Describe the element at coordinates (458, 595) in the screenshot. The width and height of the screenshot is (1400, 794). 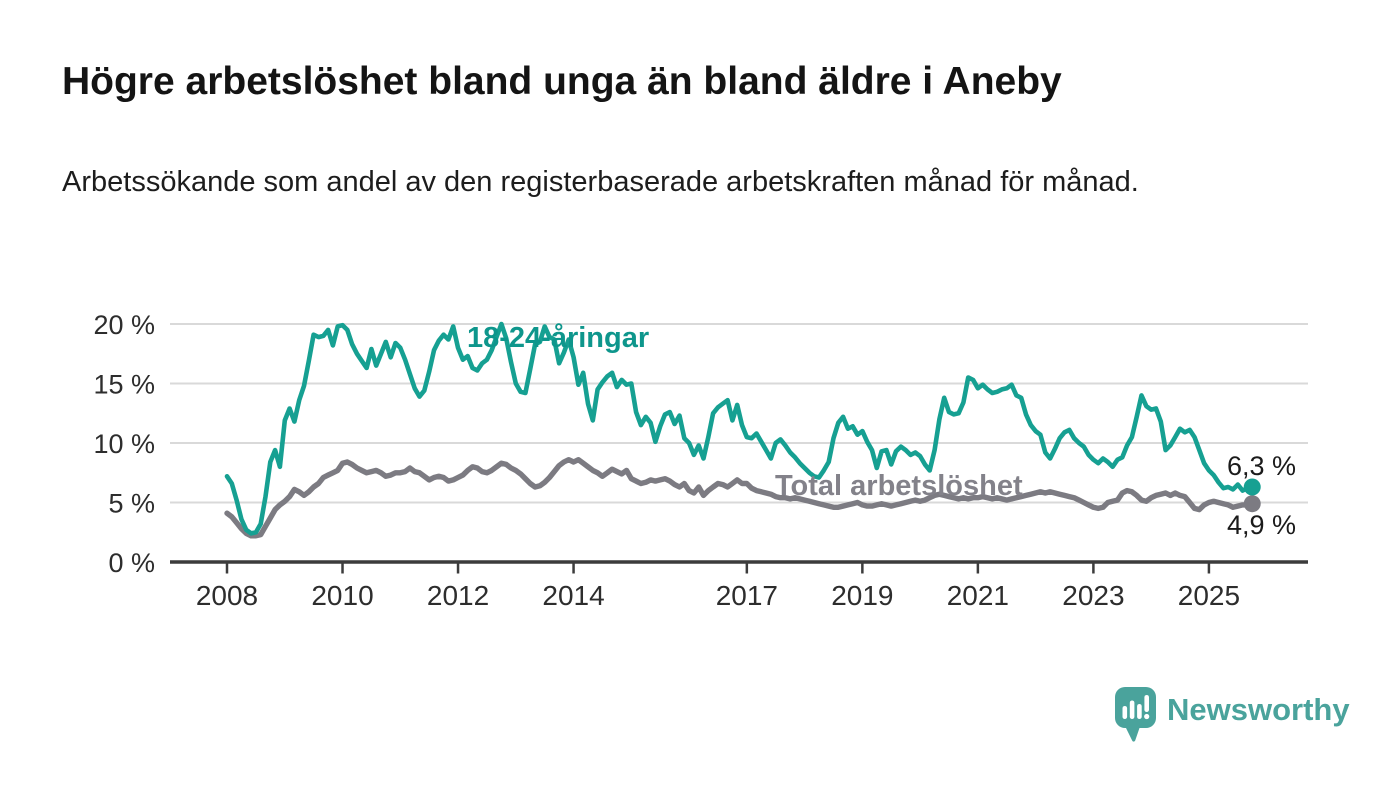
I see `x-axis-tick-label: 2012` at that location.